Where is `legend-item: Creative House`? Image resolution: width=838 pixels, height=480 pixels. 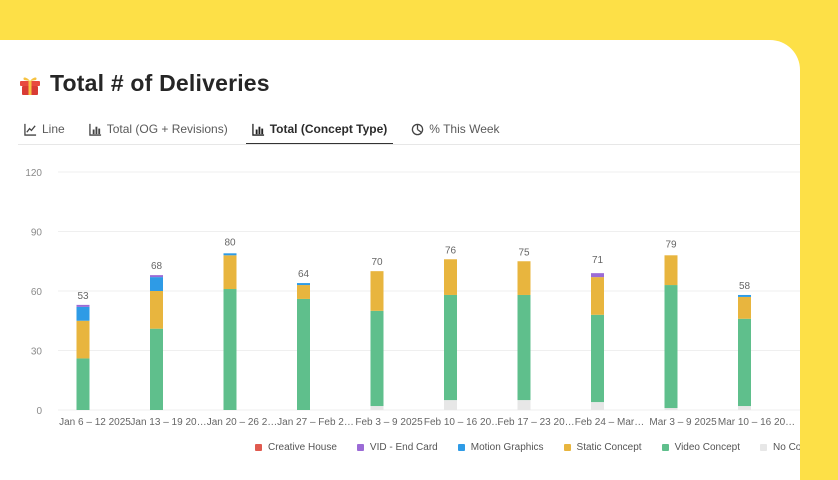
legend-item: Creative House is located at coordinates (296, 447).